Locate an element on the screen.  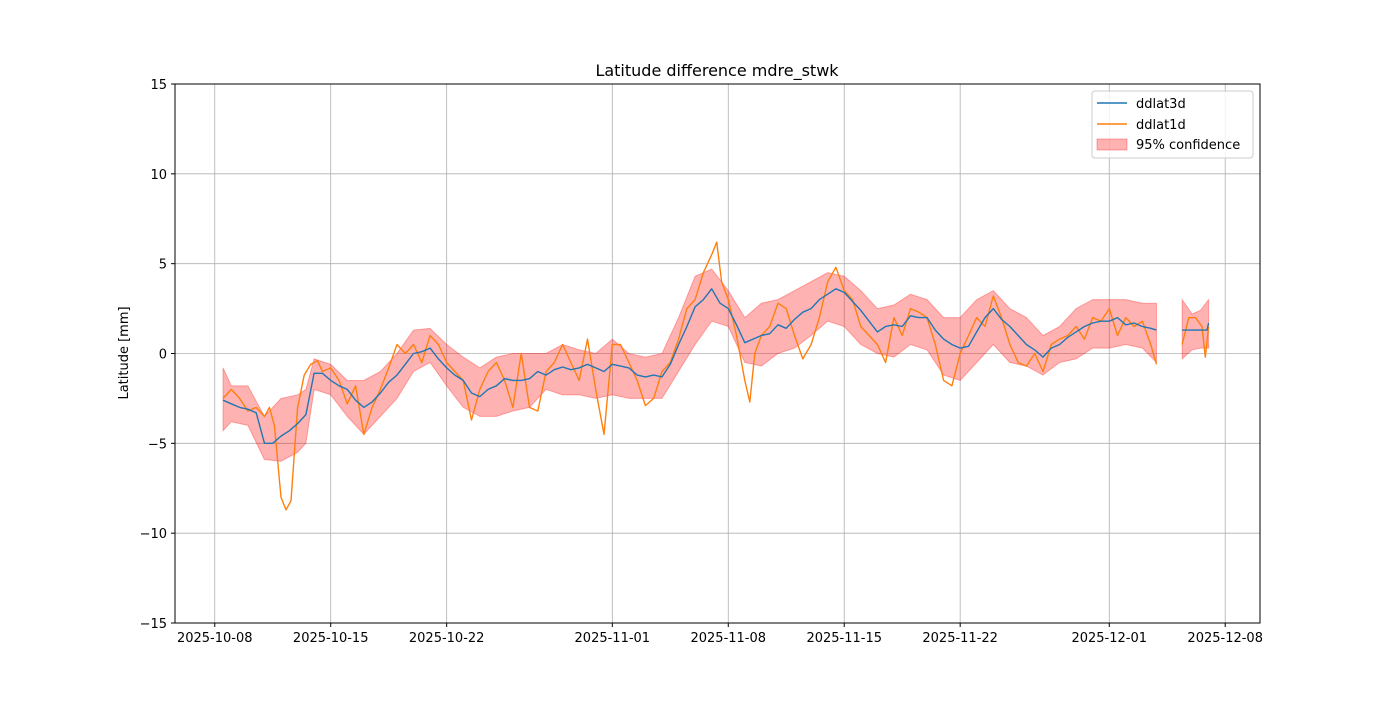
y-axis-label: Latitude [mm] is located at coordinates (124, 352).